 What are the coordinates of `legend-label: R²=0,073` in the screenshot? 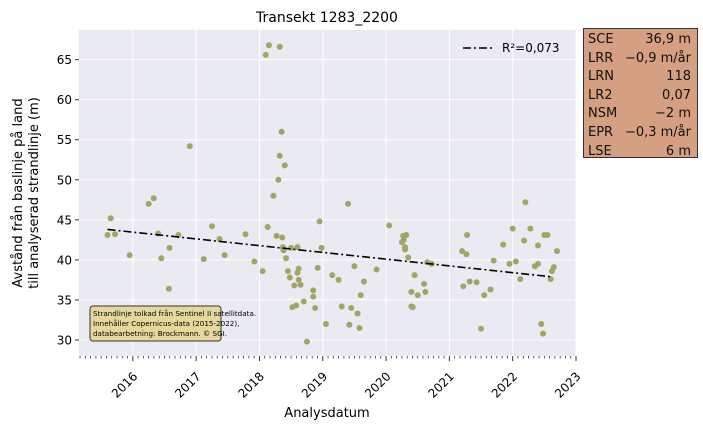 It's located at (531, 48).